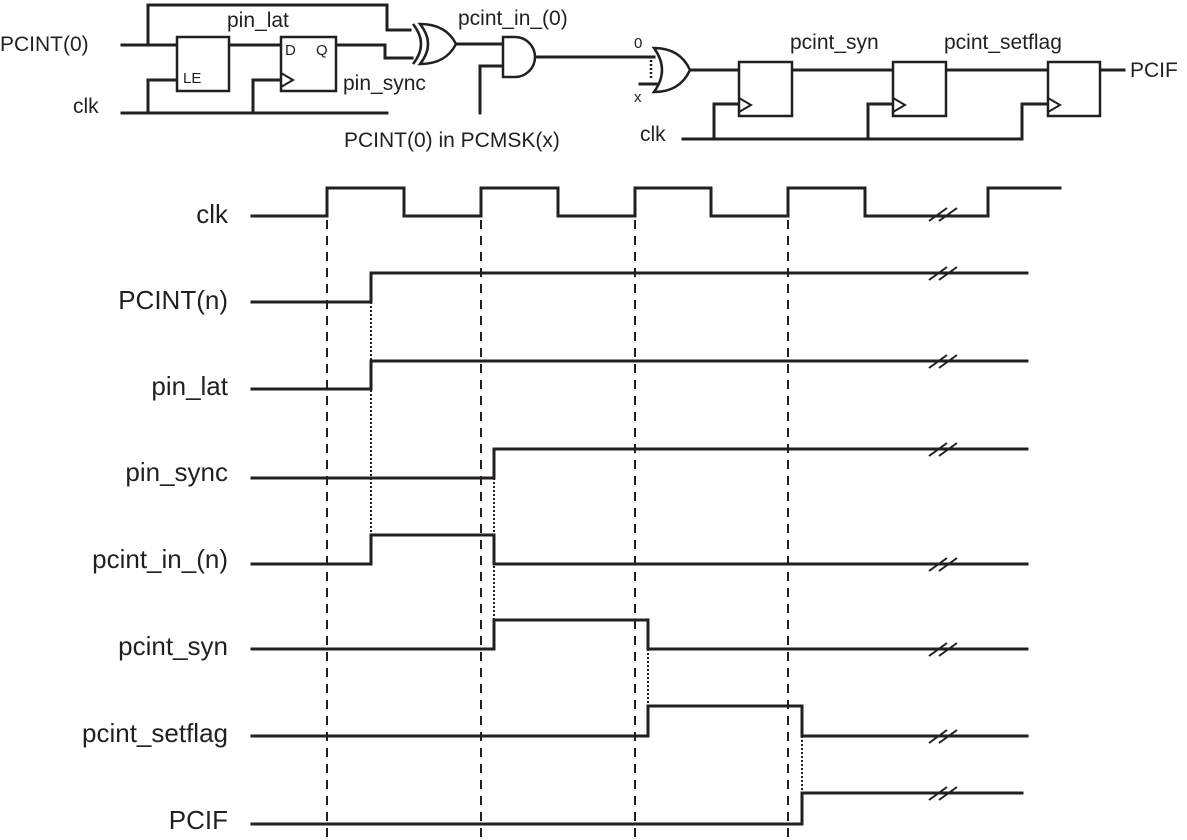 The height and width of the screenshot is (840, 1187). I want to click on xor-gate, so click(435, 44).